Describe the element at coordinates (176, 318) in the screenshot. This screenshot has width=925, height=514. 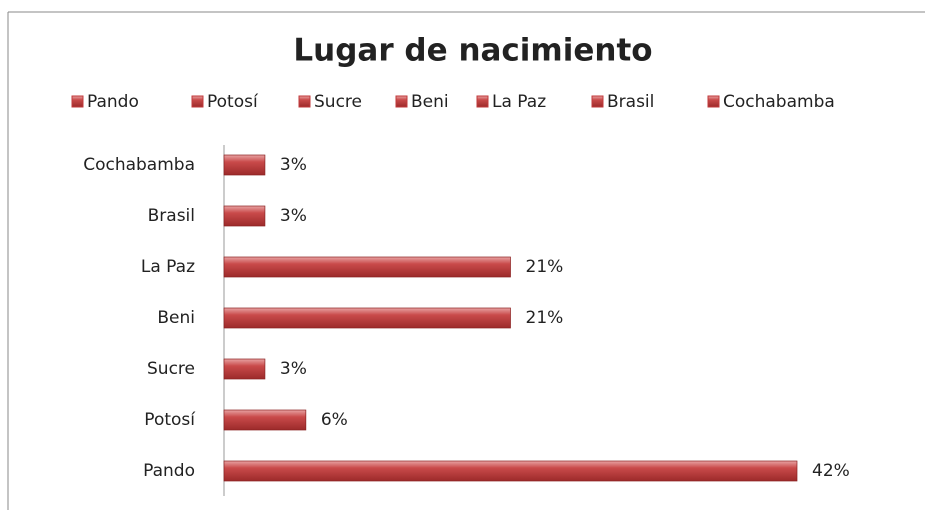
I see `y-tick-label: Beni` at that location.